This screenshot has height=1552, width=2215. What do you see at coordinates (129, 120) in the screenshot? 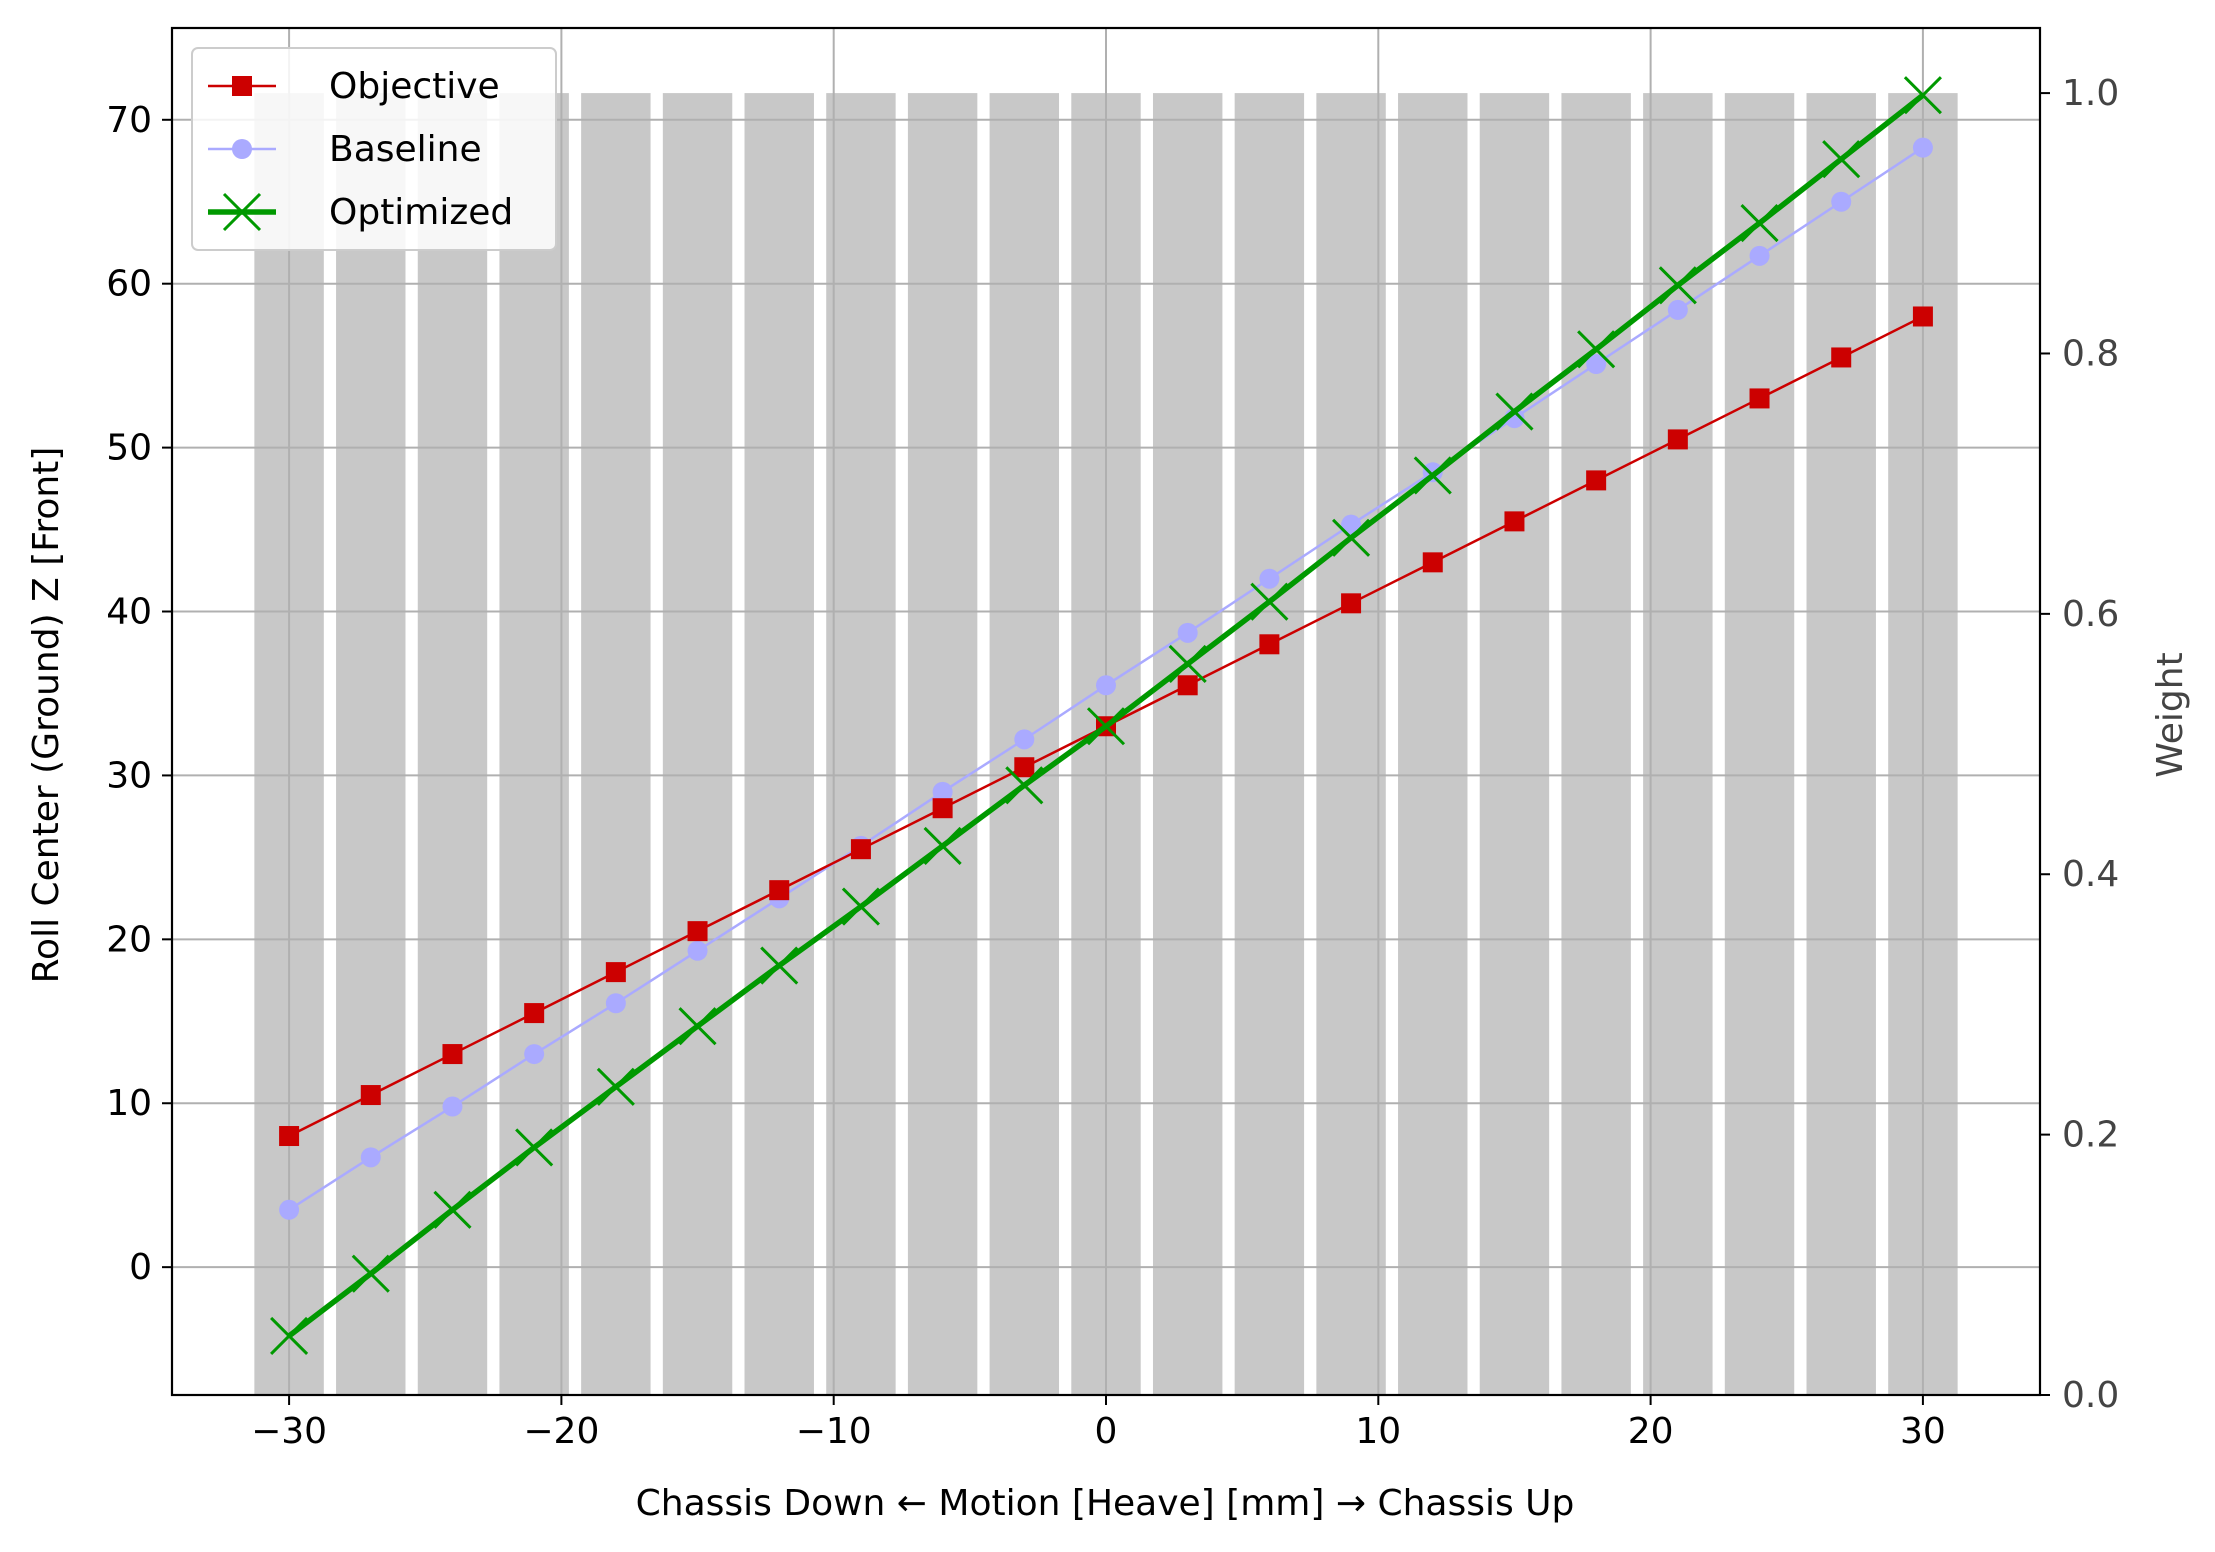
I see `y-tick-label: 70` at bounding box center [129, 120].